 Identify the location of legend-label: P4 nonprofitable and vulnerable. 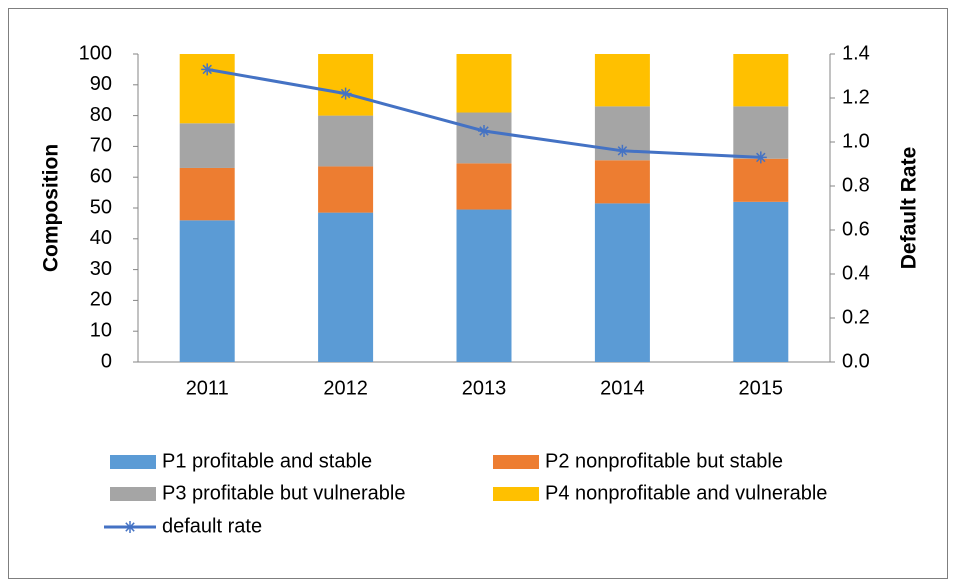
(686, 493).